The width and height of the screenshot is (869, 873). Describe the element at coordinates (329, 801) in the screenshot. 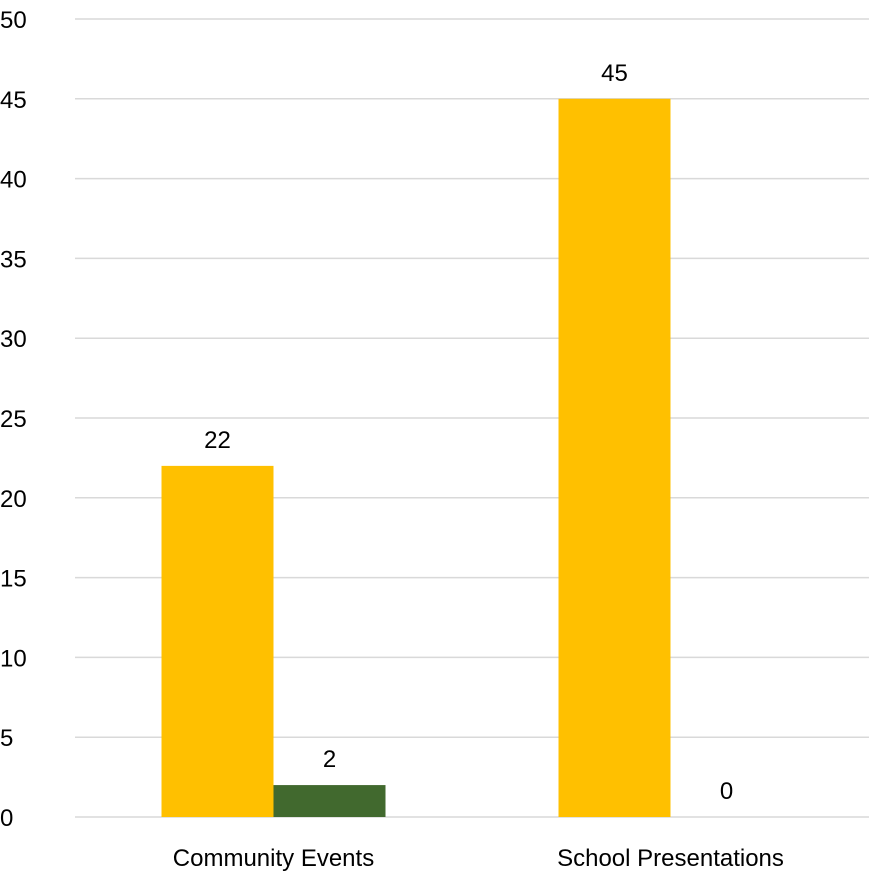

I see `bar-2-community-events` at that location.